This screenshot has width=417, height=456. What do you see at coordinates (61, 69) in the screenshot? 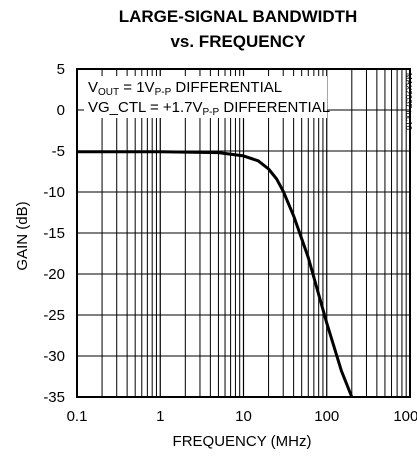
I see `y-tick-label: 5` at bounding box center [61, 69].